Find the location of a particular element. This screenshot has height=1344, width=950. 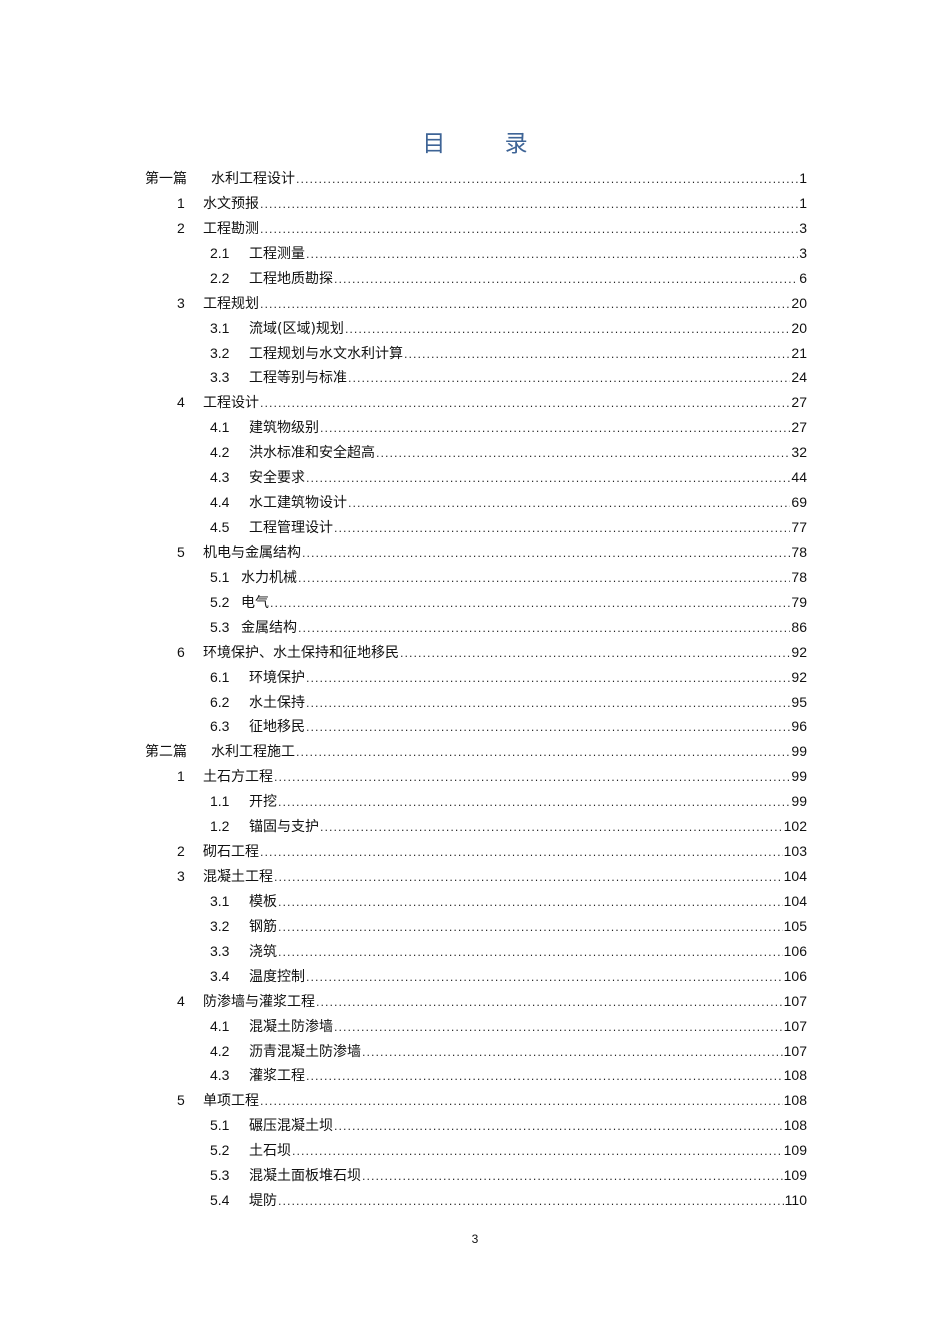

toc-entry: 4.3 灌浆工程 108 is located at coordinates (508, 1075).